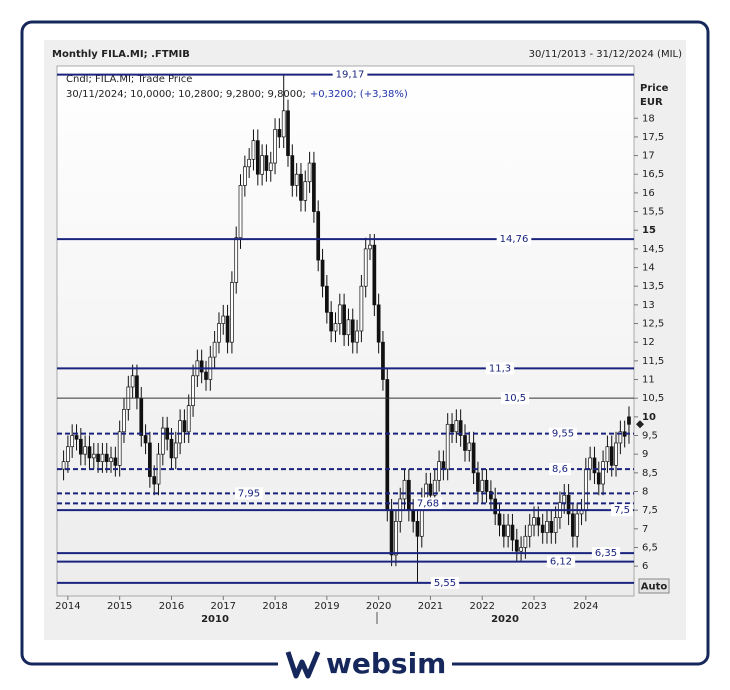 This screenshot has height=690, width=730. What do you see at coordinates (653, 324) in the screenshot?
I see `y-tick-label: 12,5` at bounding box center [653, 324].